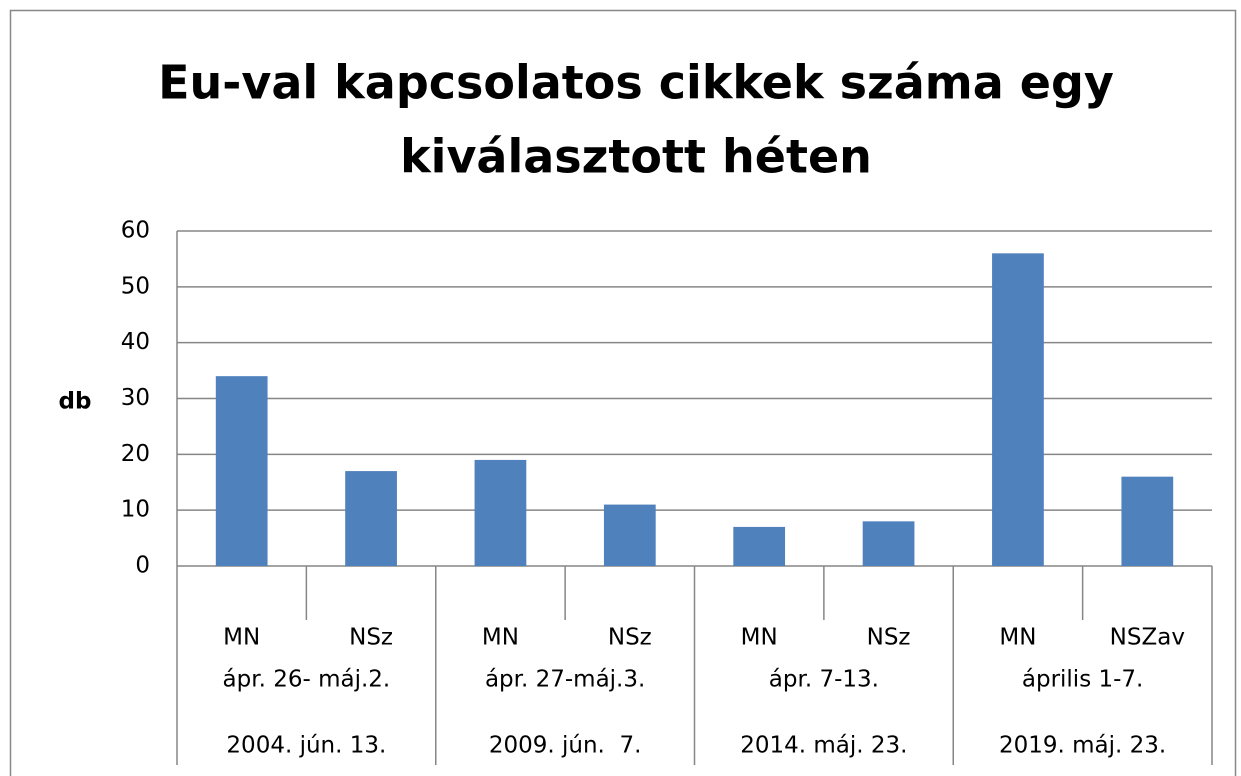 The image size is (1241, 776). Describe the element at coordinates (75, 402) in the screenshot. I see `y-axis-label: db` at that location.